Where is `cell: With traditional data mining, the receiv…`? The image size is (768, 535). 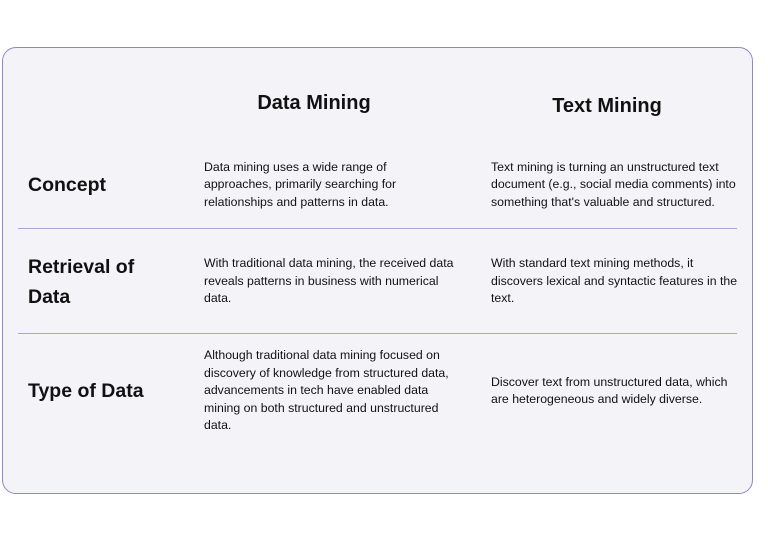 cell: With traditional data mining, the receiv… is located at coordinates (329, 281).